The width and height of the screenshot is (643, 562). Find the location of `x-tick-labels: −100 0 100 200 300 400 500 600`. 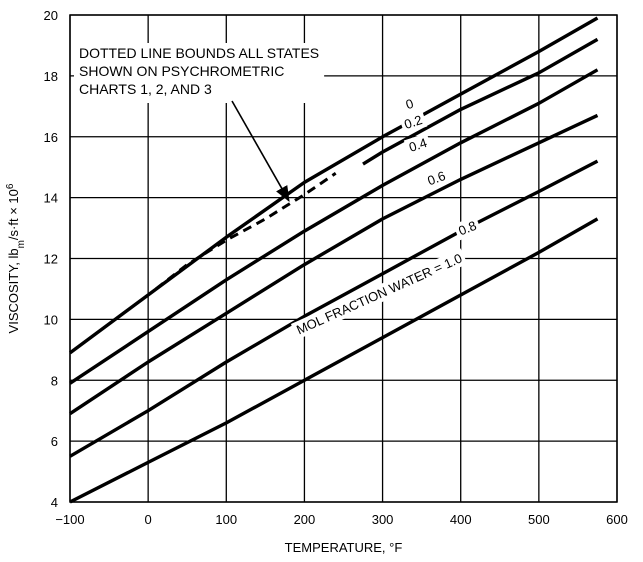

x-tick-labels: −100 0 100 200 300 400 500 600 is located at coordinates (341, 519).